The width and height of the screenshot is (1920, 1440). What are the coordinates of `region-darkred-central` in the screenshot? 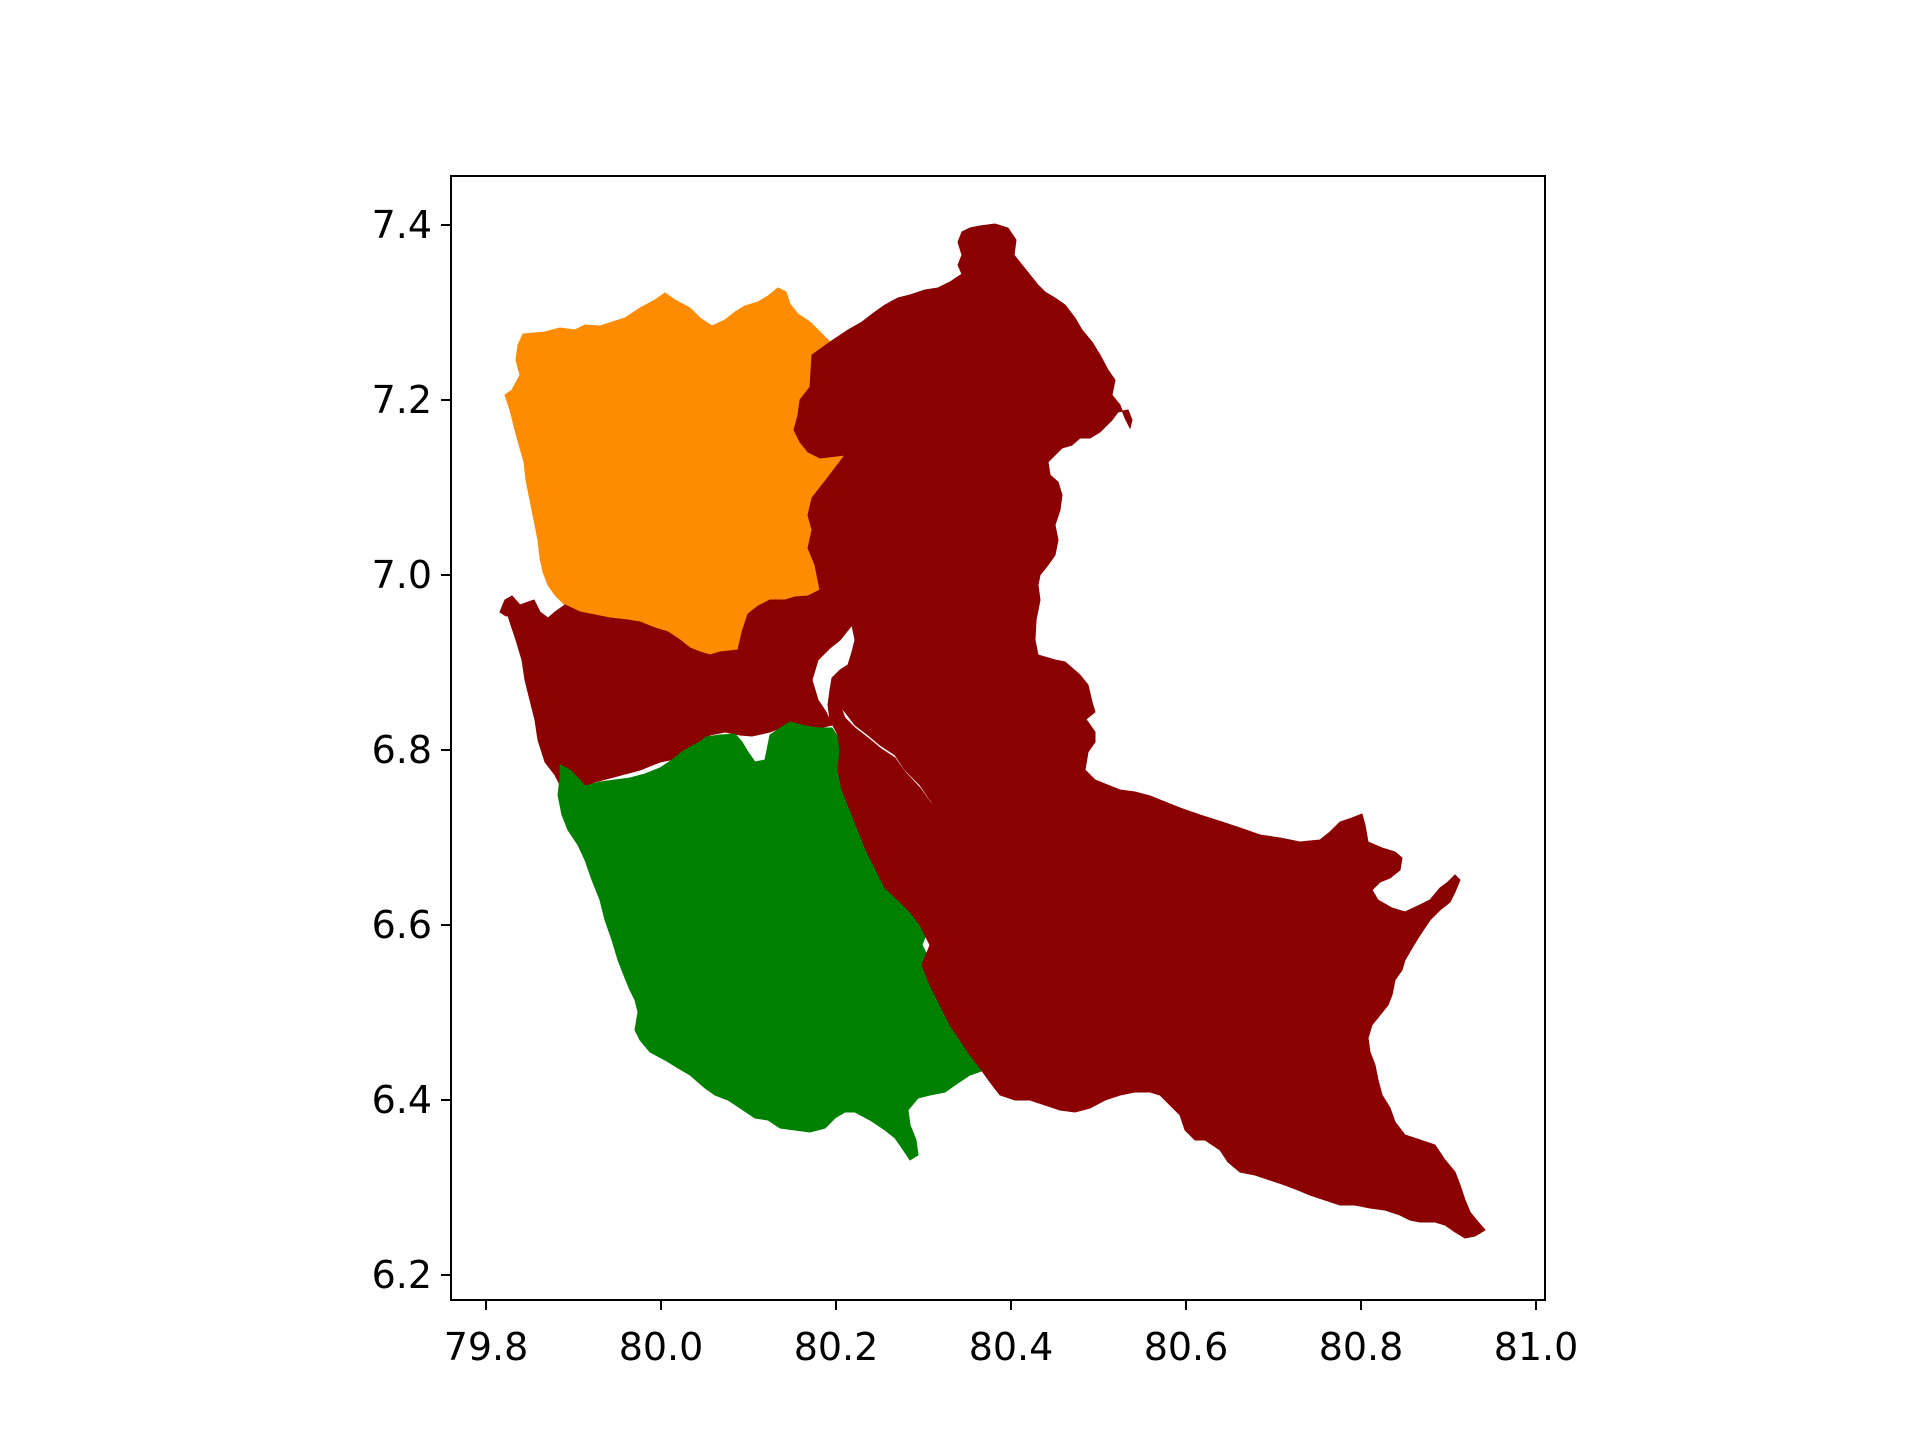 It's located at (1005, 738).